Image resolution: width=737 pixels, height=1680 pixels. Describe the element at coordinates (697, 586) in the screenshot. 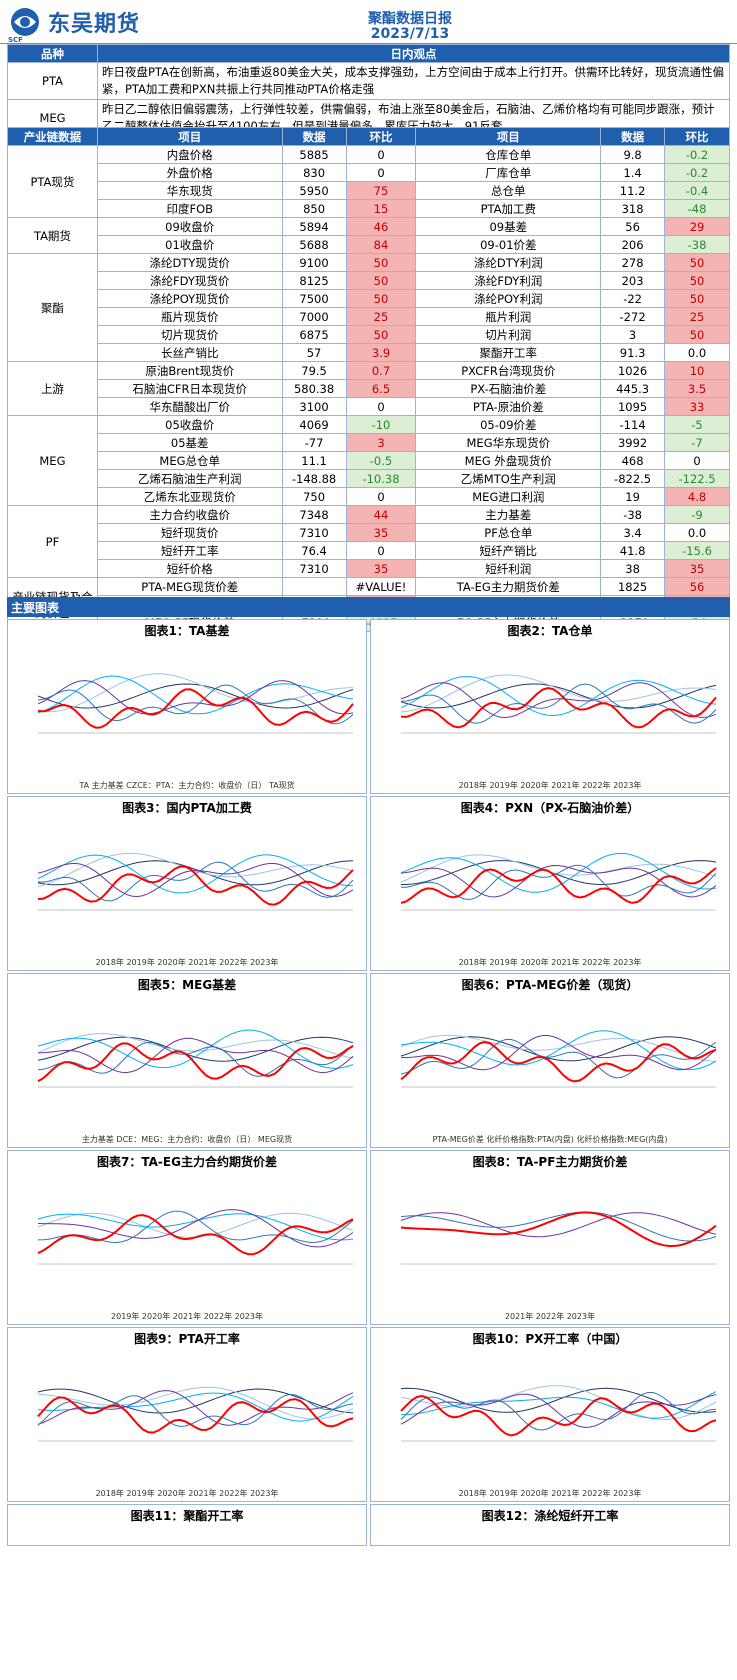

I see `item-change: 56` at that location.